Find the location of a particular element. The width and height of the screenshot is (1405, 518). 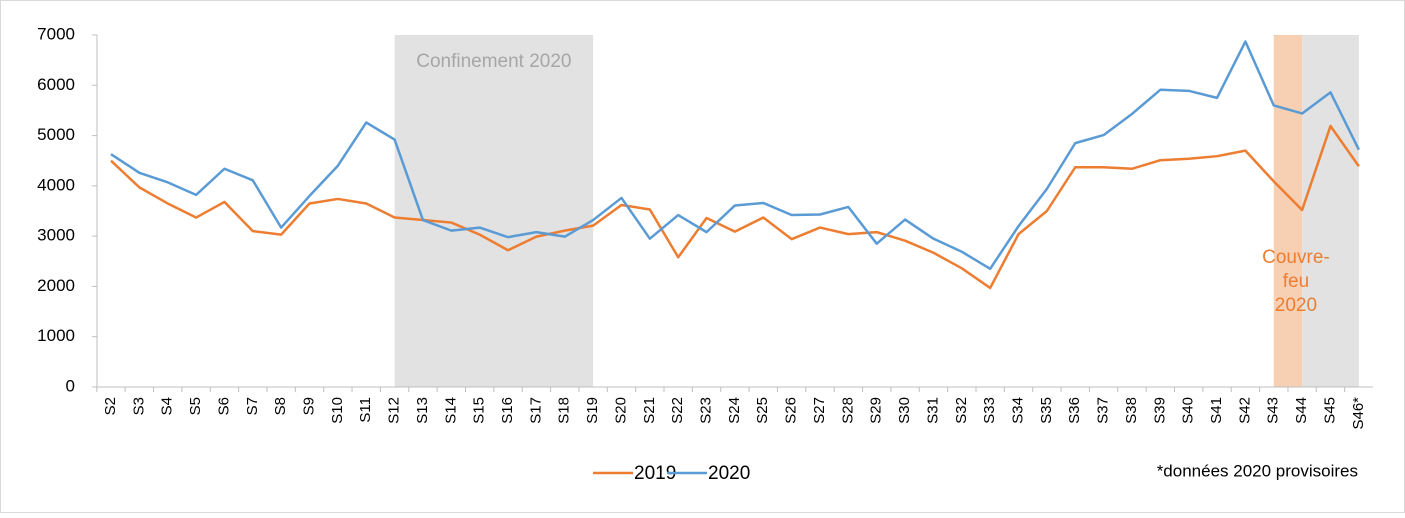

x-tick-label: S3 is located at coordinates (138, 406).